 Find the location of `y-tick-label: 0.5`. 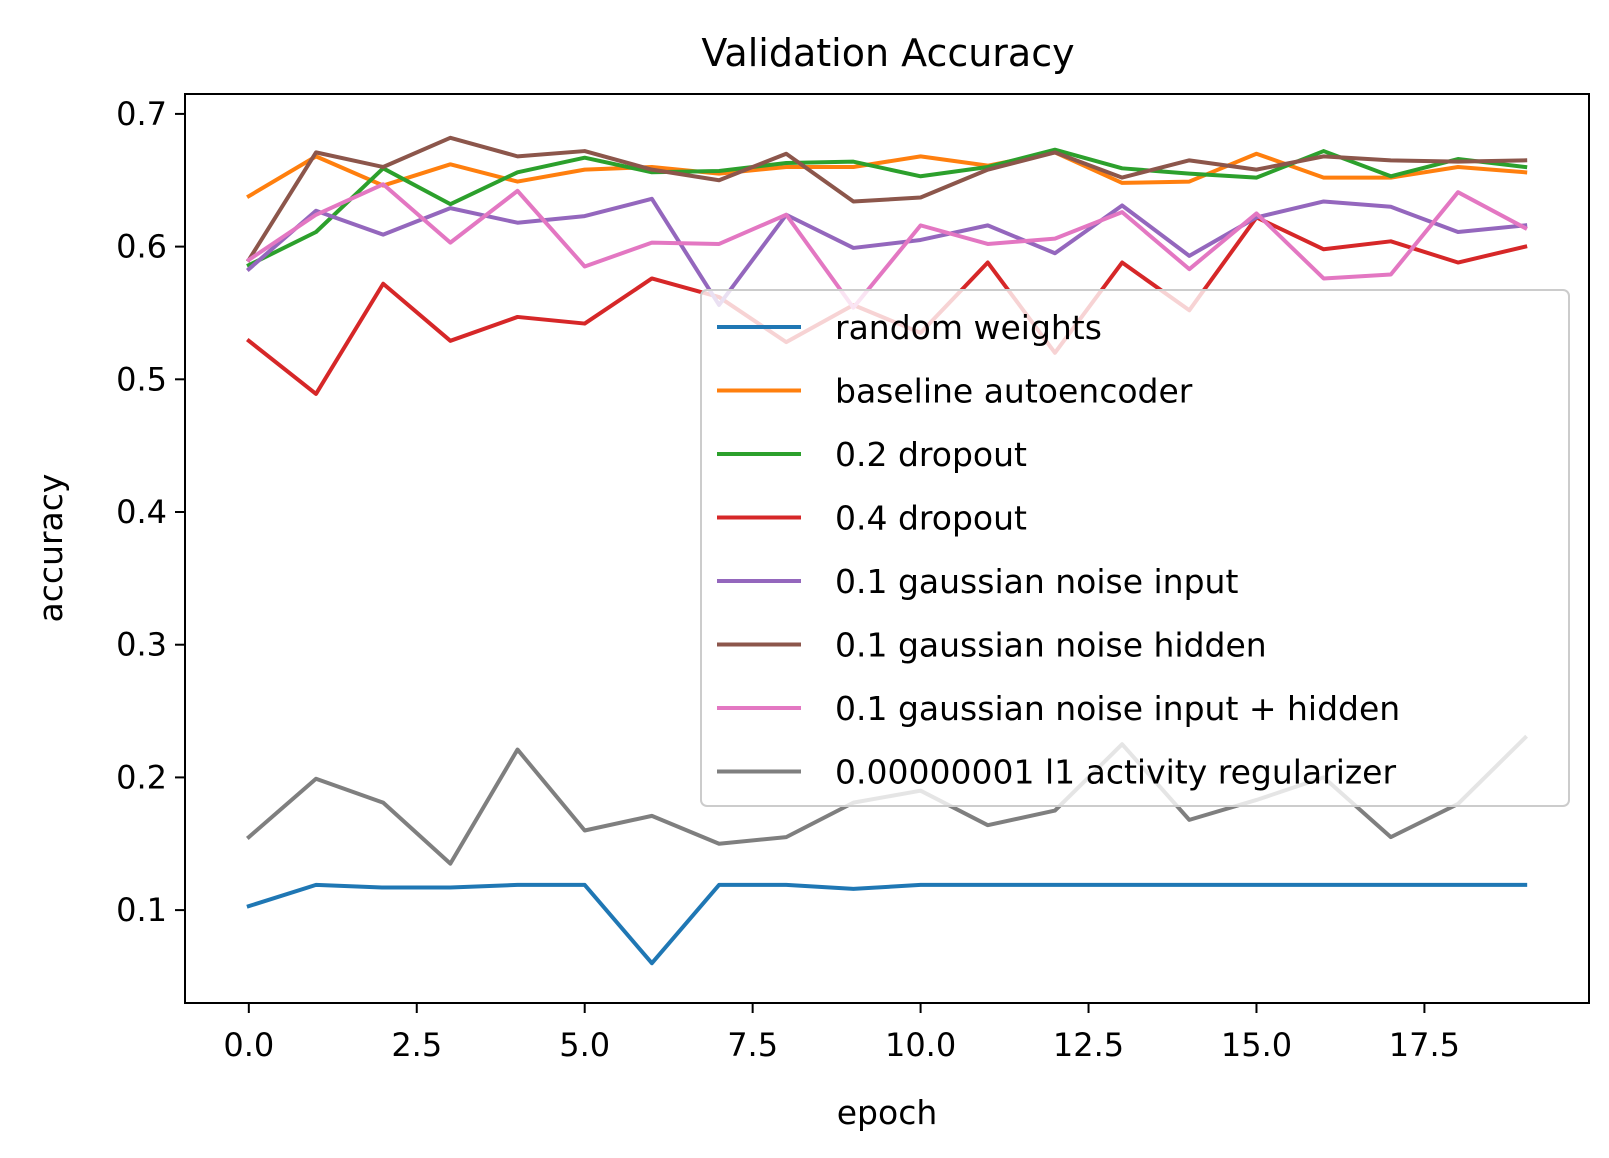

y-tick-label: 0.5 is located at coordinates (141, 379).